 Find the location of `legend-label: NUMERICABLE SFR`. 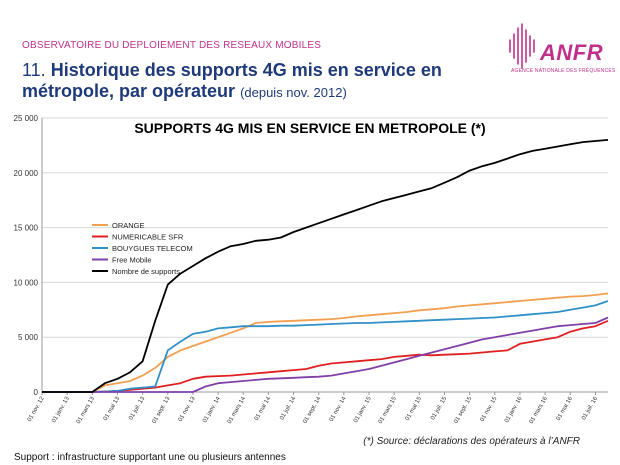

legend-label: NUMERICABLE SFR is located at coordinates (148, 237).